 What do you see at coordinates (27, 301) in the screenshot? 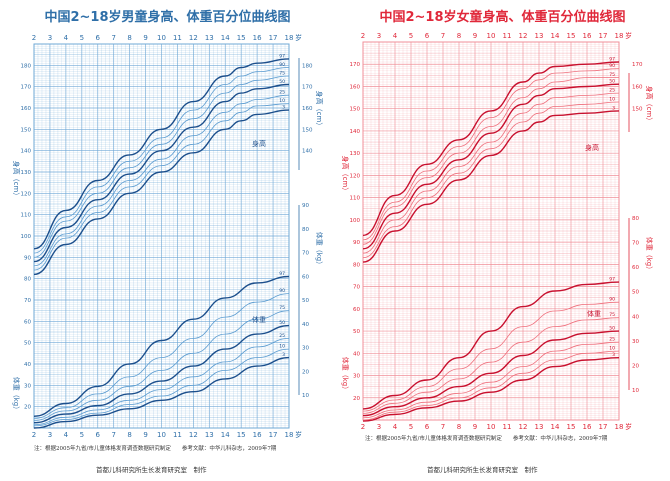
I see `y-tick-label: 70` at bounding box center [27, 301].